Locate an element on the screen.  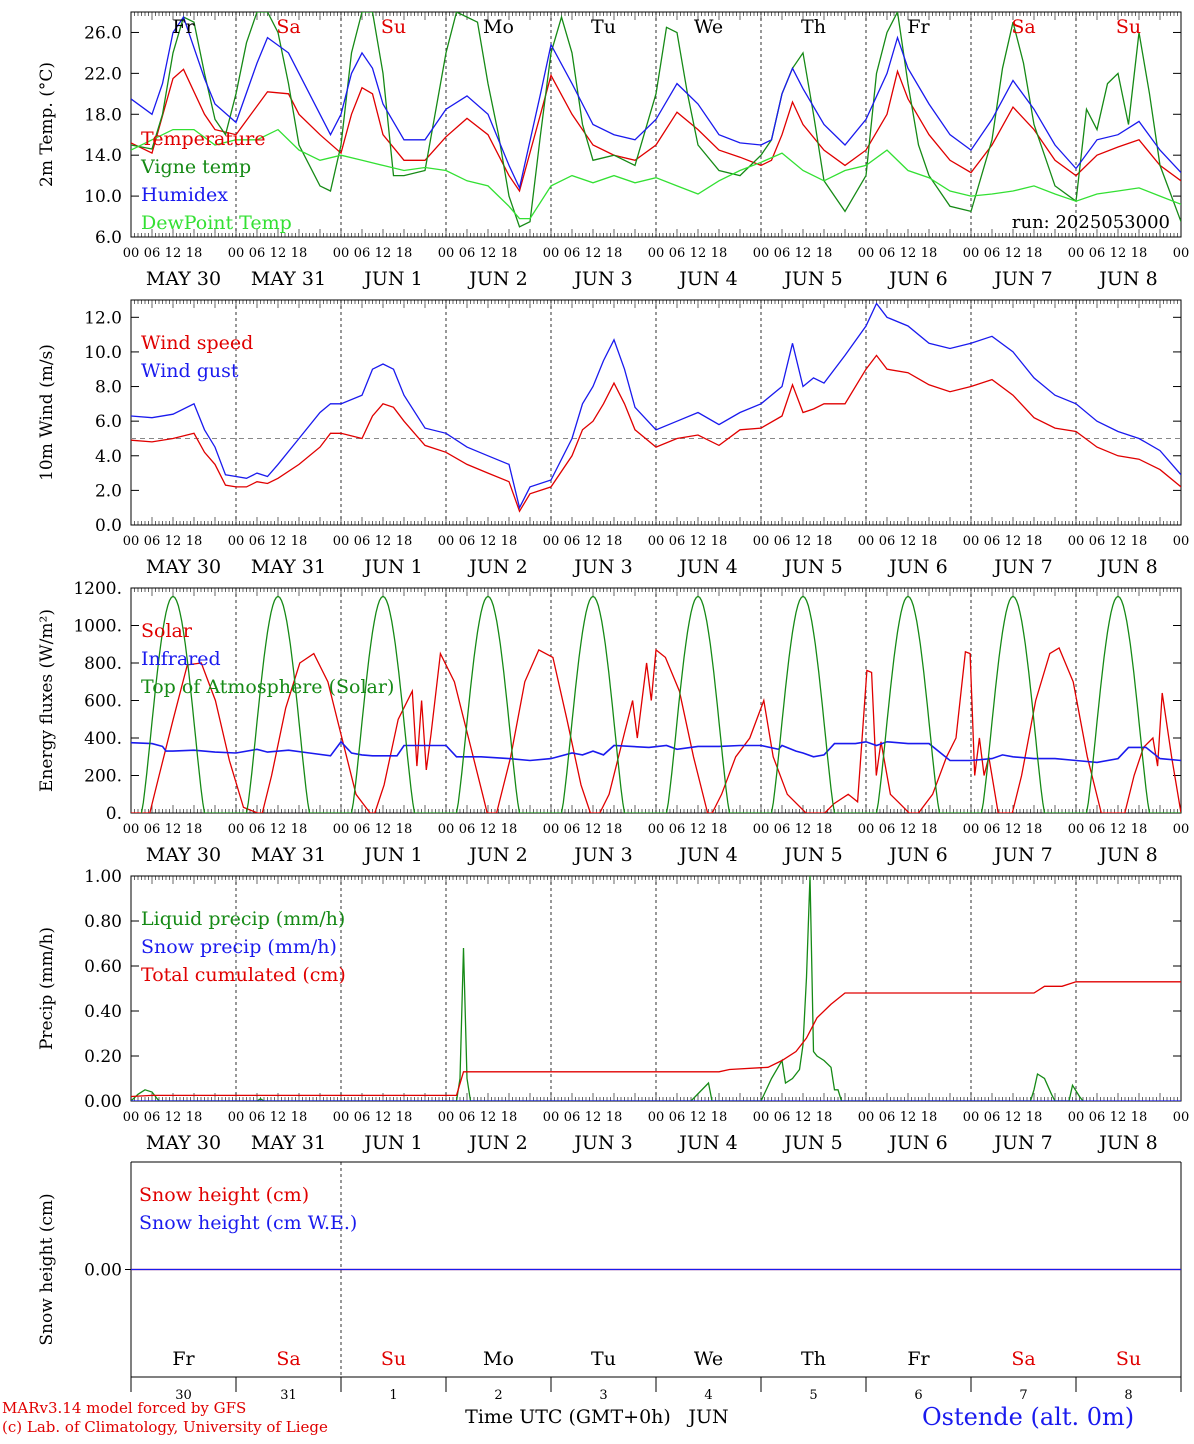
day-number-label: 6 is located at coordinates (918, 1395).